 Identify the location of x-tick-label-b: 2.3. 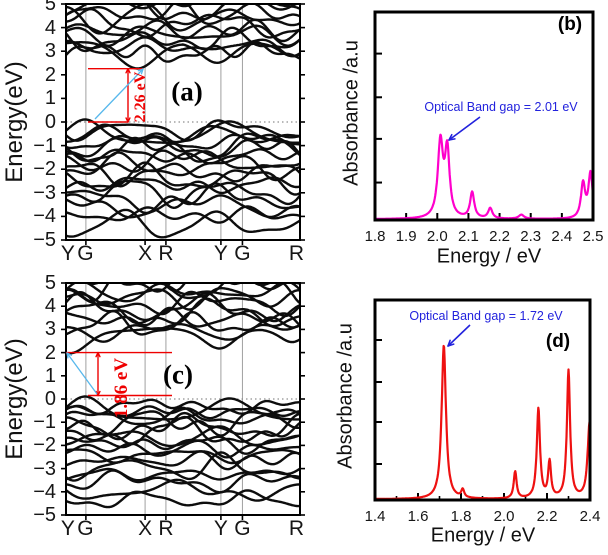
(531, 236).